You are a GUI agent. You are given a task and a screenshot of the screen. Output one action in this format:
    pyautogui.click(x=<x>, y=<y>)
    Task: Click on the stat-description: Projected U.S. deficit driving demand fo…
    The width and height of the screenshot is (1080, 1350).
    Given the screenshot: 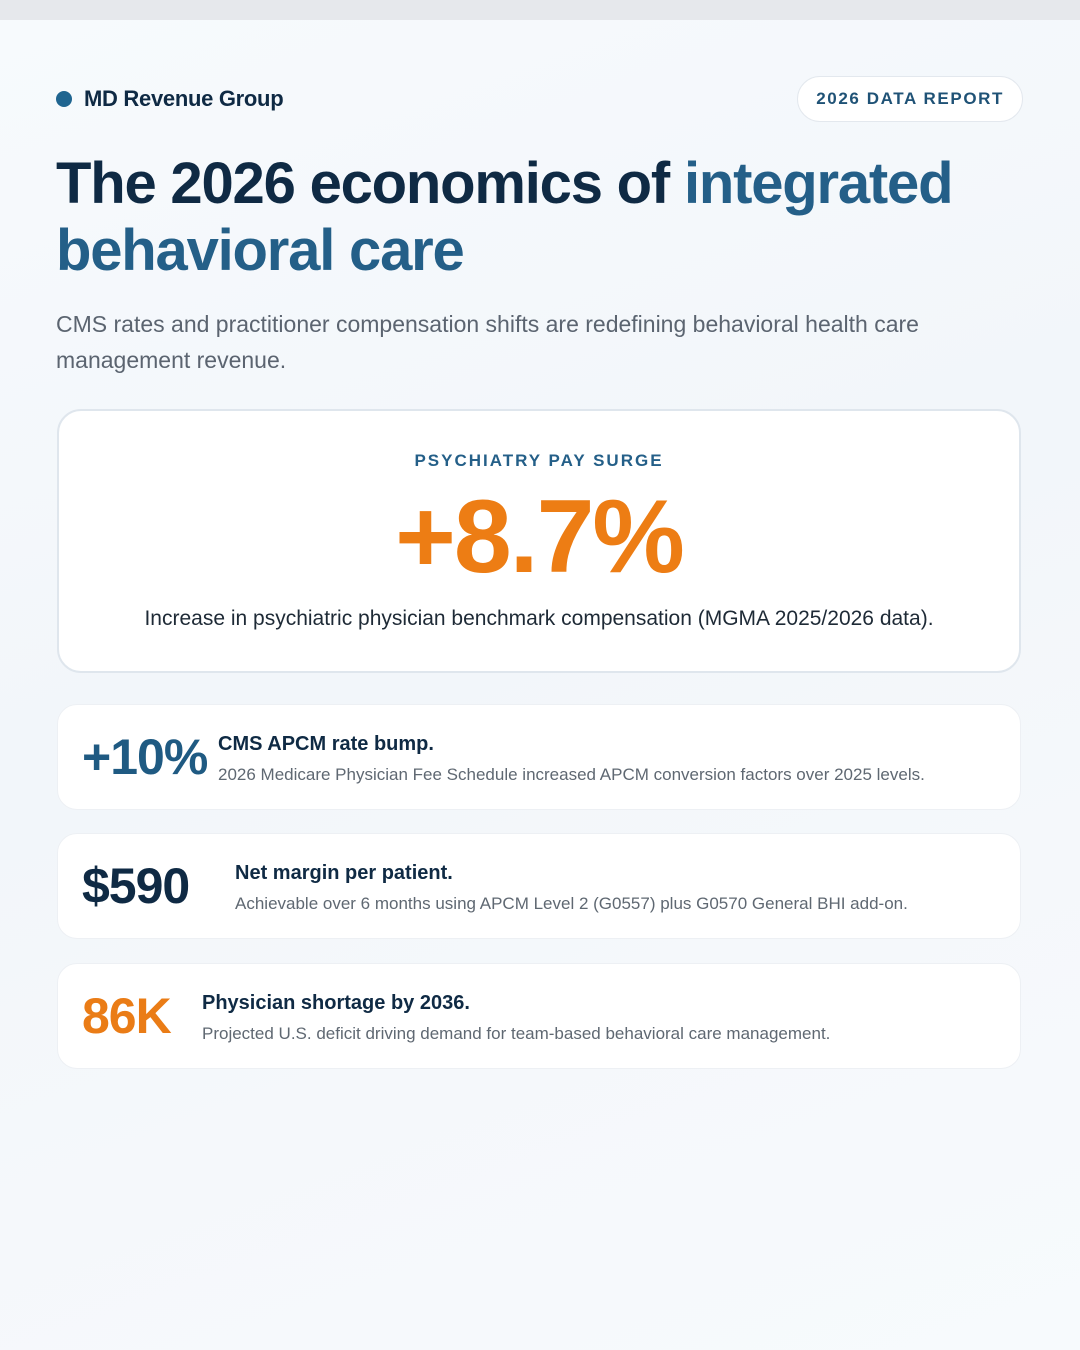 What is the action you would take?
    pyautogui.click(x=516, y=1033)
    